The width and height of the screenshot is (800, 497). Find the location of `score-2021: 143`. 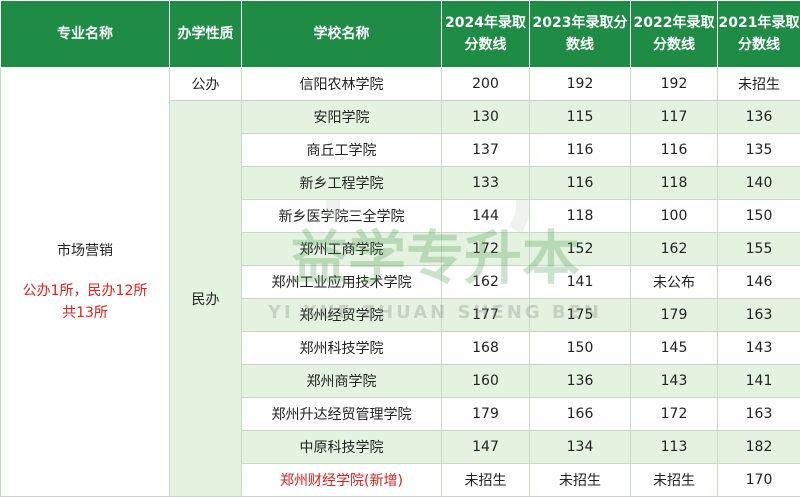

score-2021: 143 is located at coordinates (759, 348).